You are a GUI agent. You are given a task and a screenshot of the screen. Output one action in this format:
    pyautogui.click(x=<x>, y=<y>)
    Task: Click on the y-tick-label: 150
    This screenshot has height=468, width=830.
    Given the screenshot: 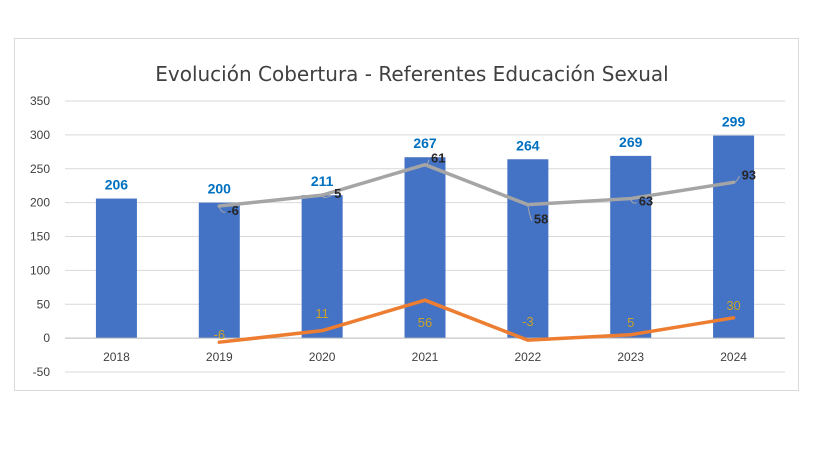 What is the action you would take?
    pyautogui.click(x=40, y=237)
    